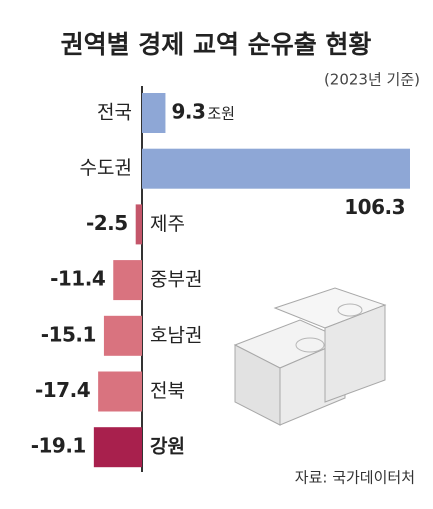  What do you see at coordinates (68, 334) in the screenshot?
I see `value-label: -15.1` at bounding box center [68, 334].